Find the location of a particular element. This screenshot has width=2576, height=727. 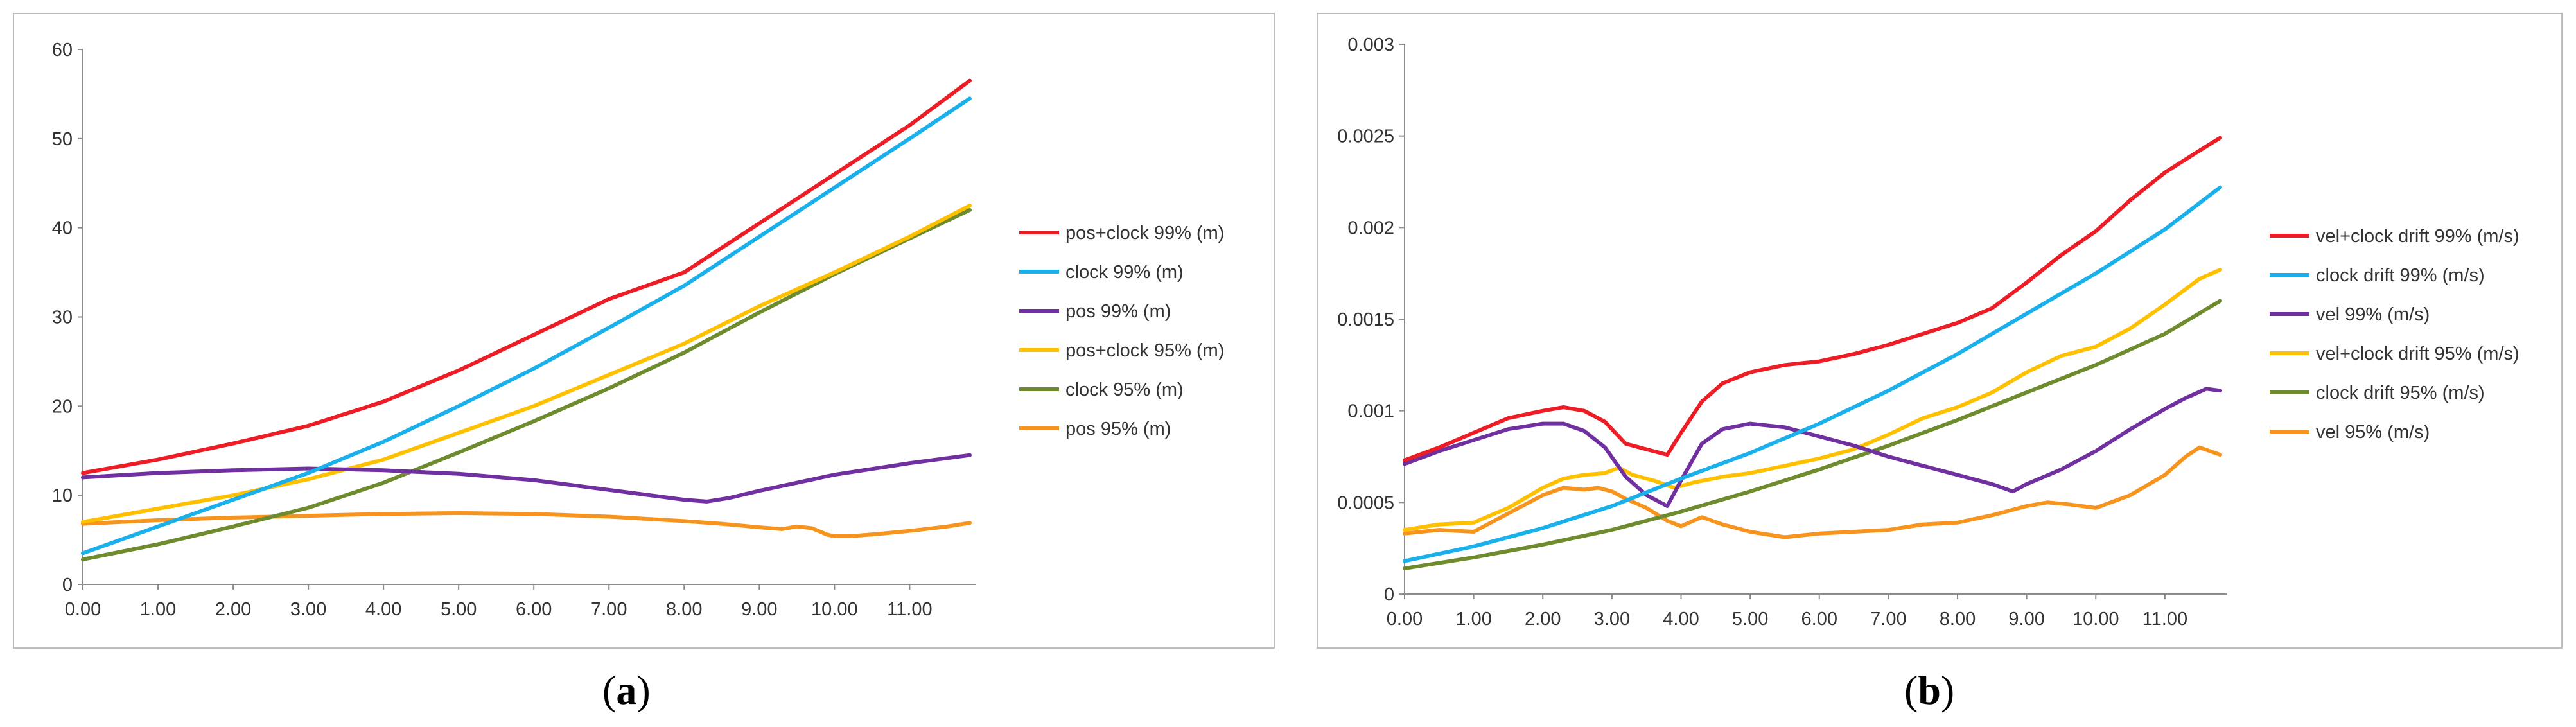

y-tick-label: 20 is located at coordinates (62, 407).